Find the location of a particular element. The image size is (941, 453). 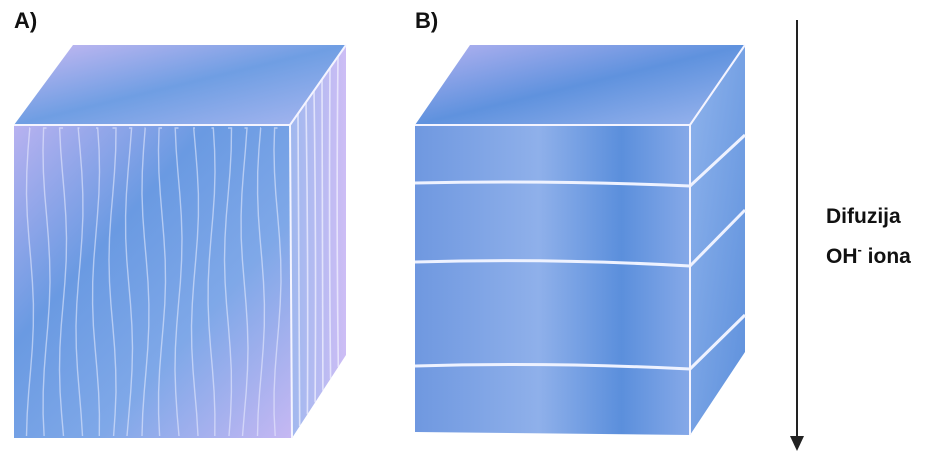

oh-charge: - is located at coordinates (859, 249).